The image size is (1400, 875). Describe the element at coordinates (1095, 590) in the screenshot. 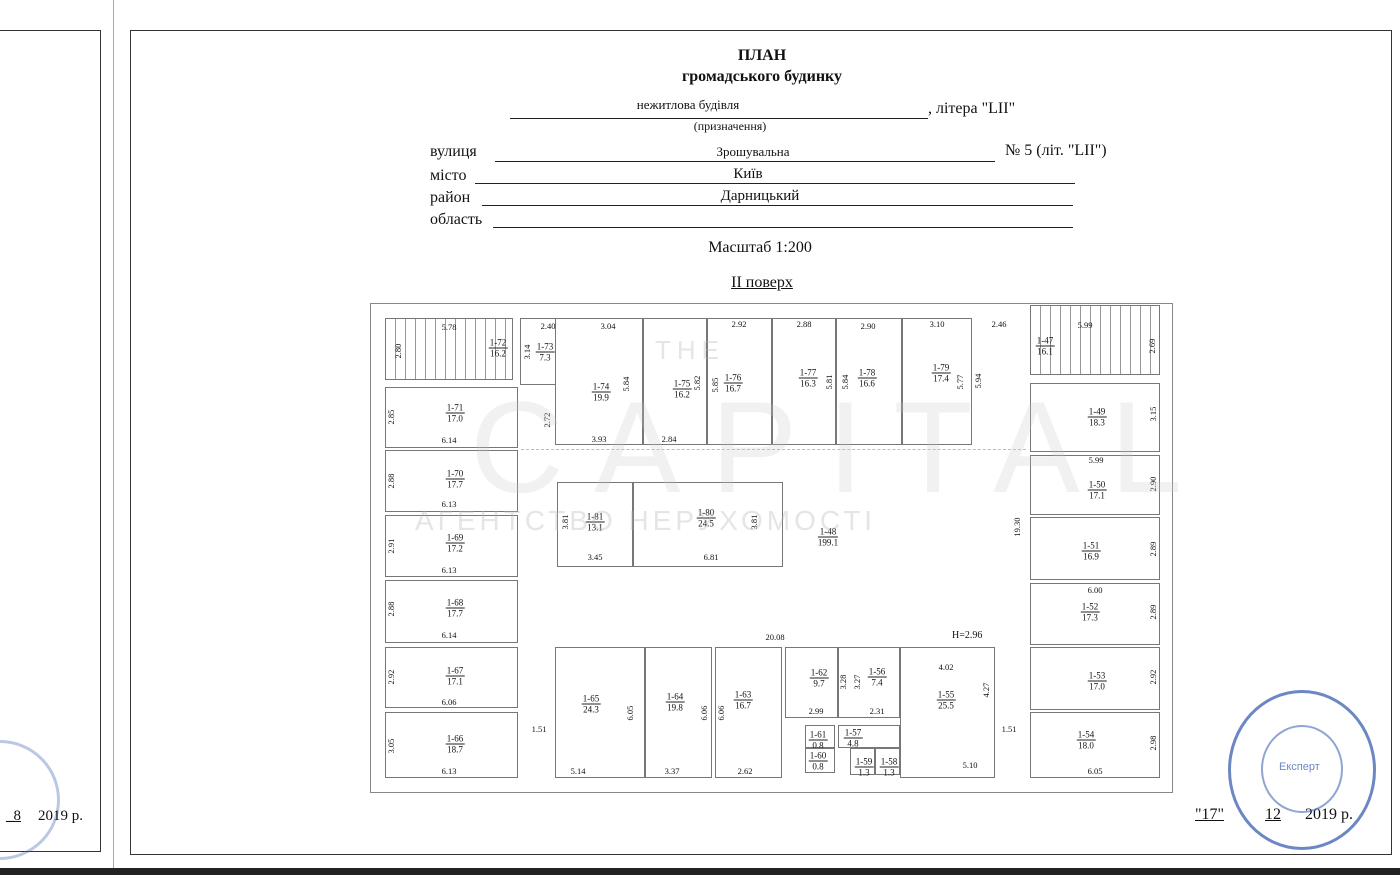

I see `dimension-label: 6.00` at that location.